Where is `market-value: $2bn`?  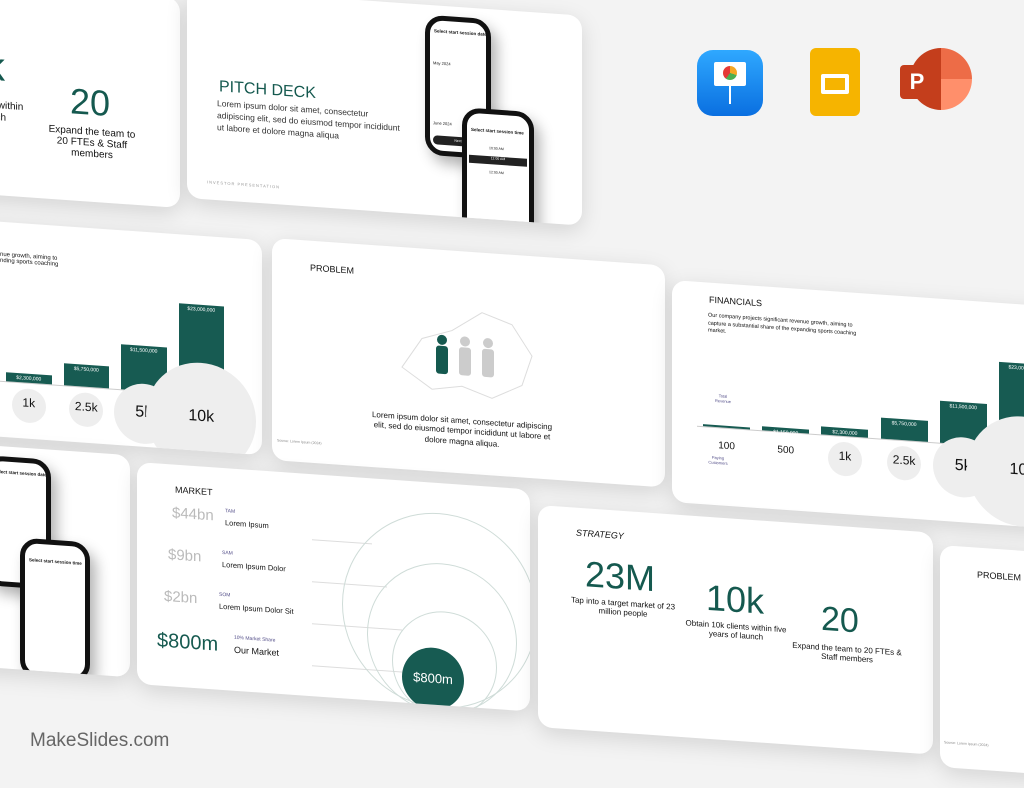
market-value: $2bn is located at coordinates (181, 597).